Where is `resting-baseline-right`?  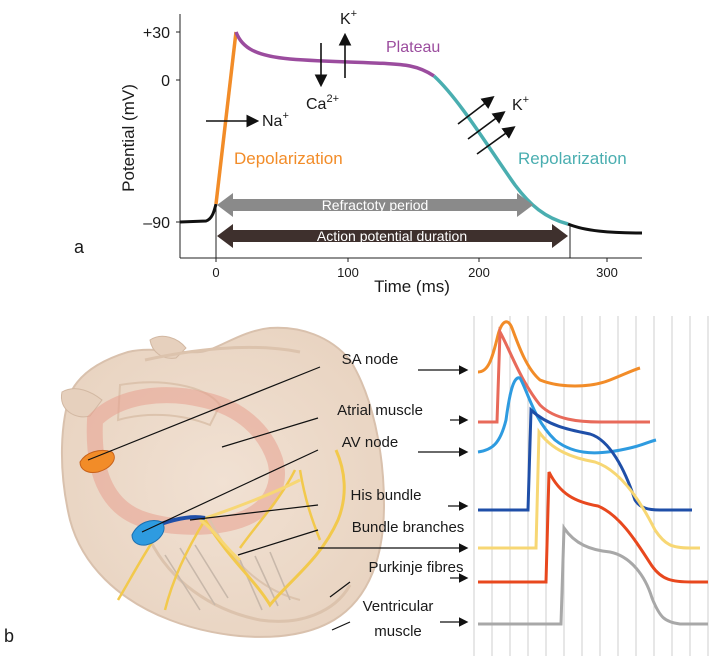 resting-baseline-right is located at coordinates (605, 228).